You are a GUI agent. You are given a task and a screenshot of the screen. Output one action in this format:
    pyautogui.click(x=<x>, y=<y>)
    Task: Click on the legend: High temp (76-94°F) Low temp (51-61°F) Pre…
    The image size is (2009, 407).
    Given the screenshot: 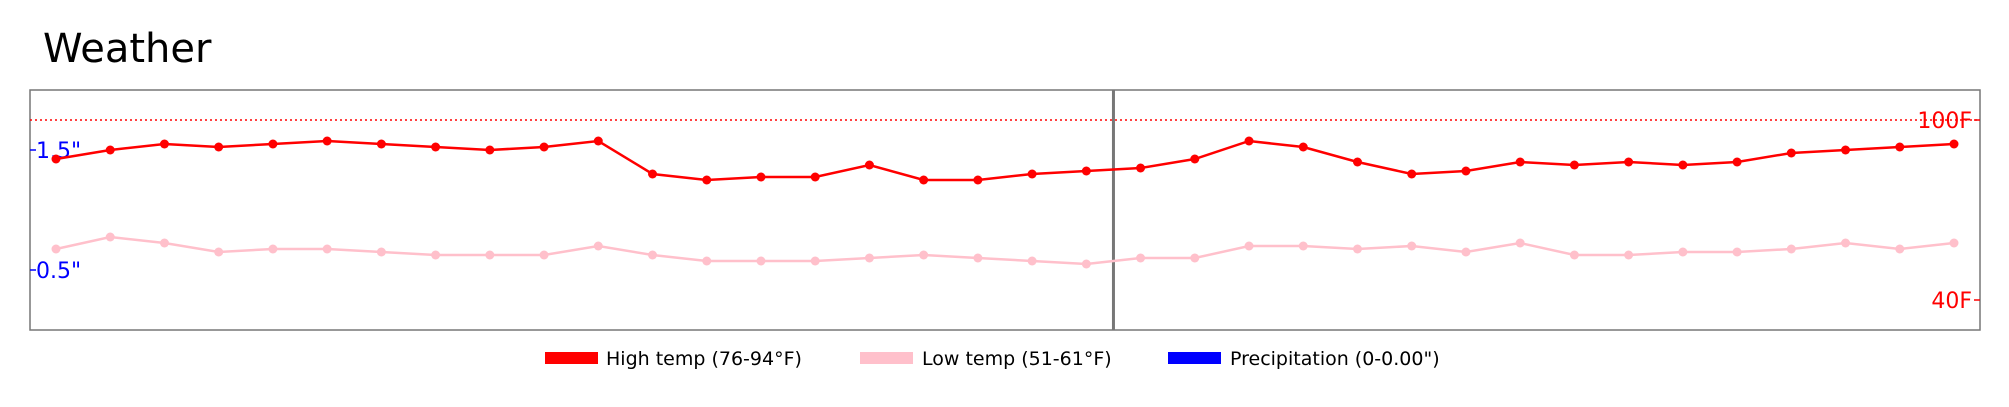 What is the action you would take?
    pyautogui.click(x=992, y=359)
    